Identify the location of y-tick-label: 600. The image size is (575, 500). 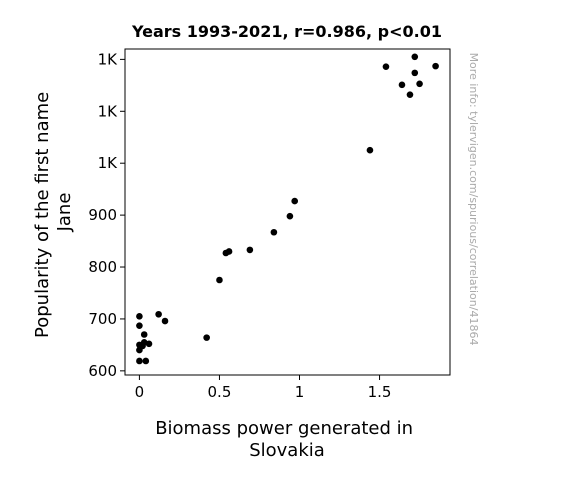
(102, 371).